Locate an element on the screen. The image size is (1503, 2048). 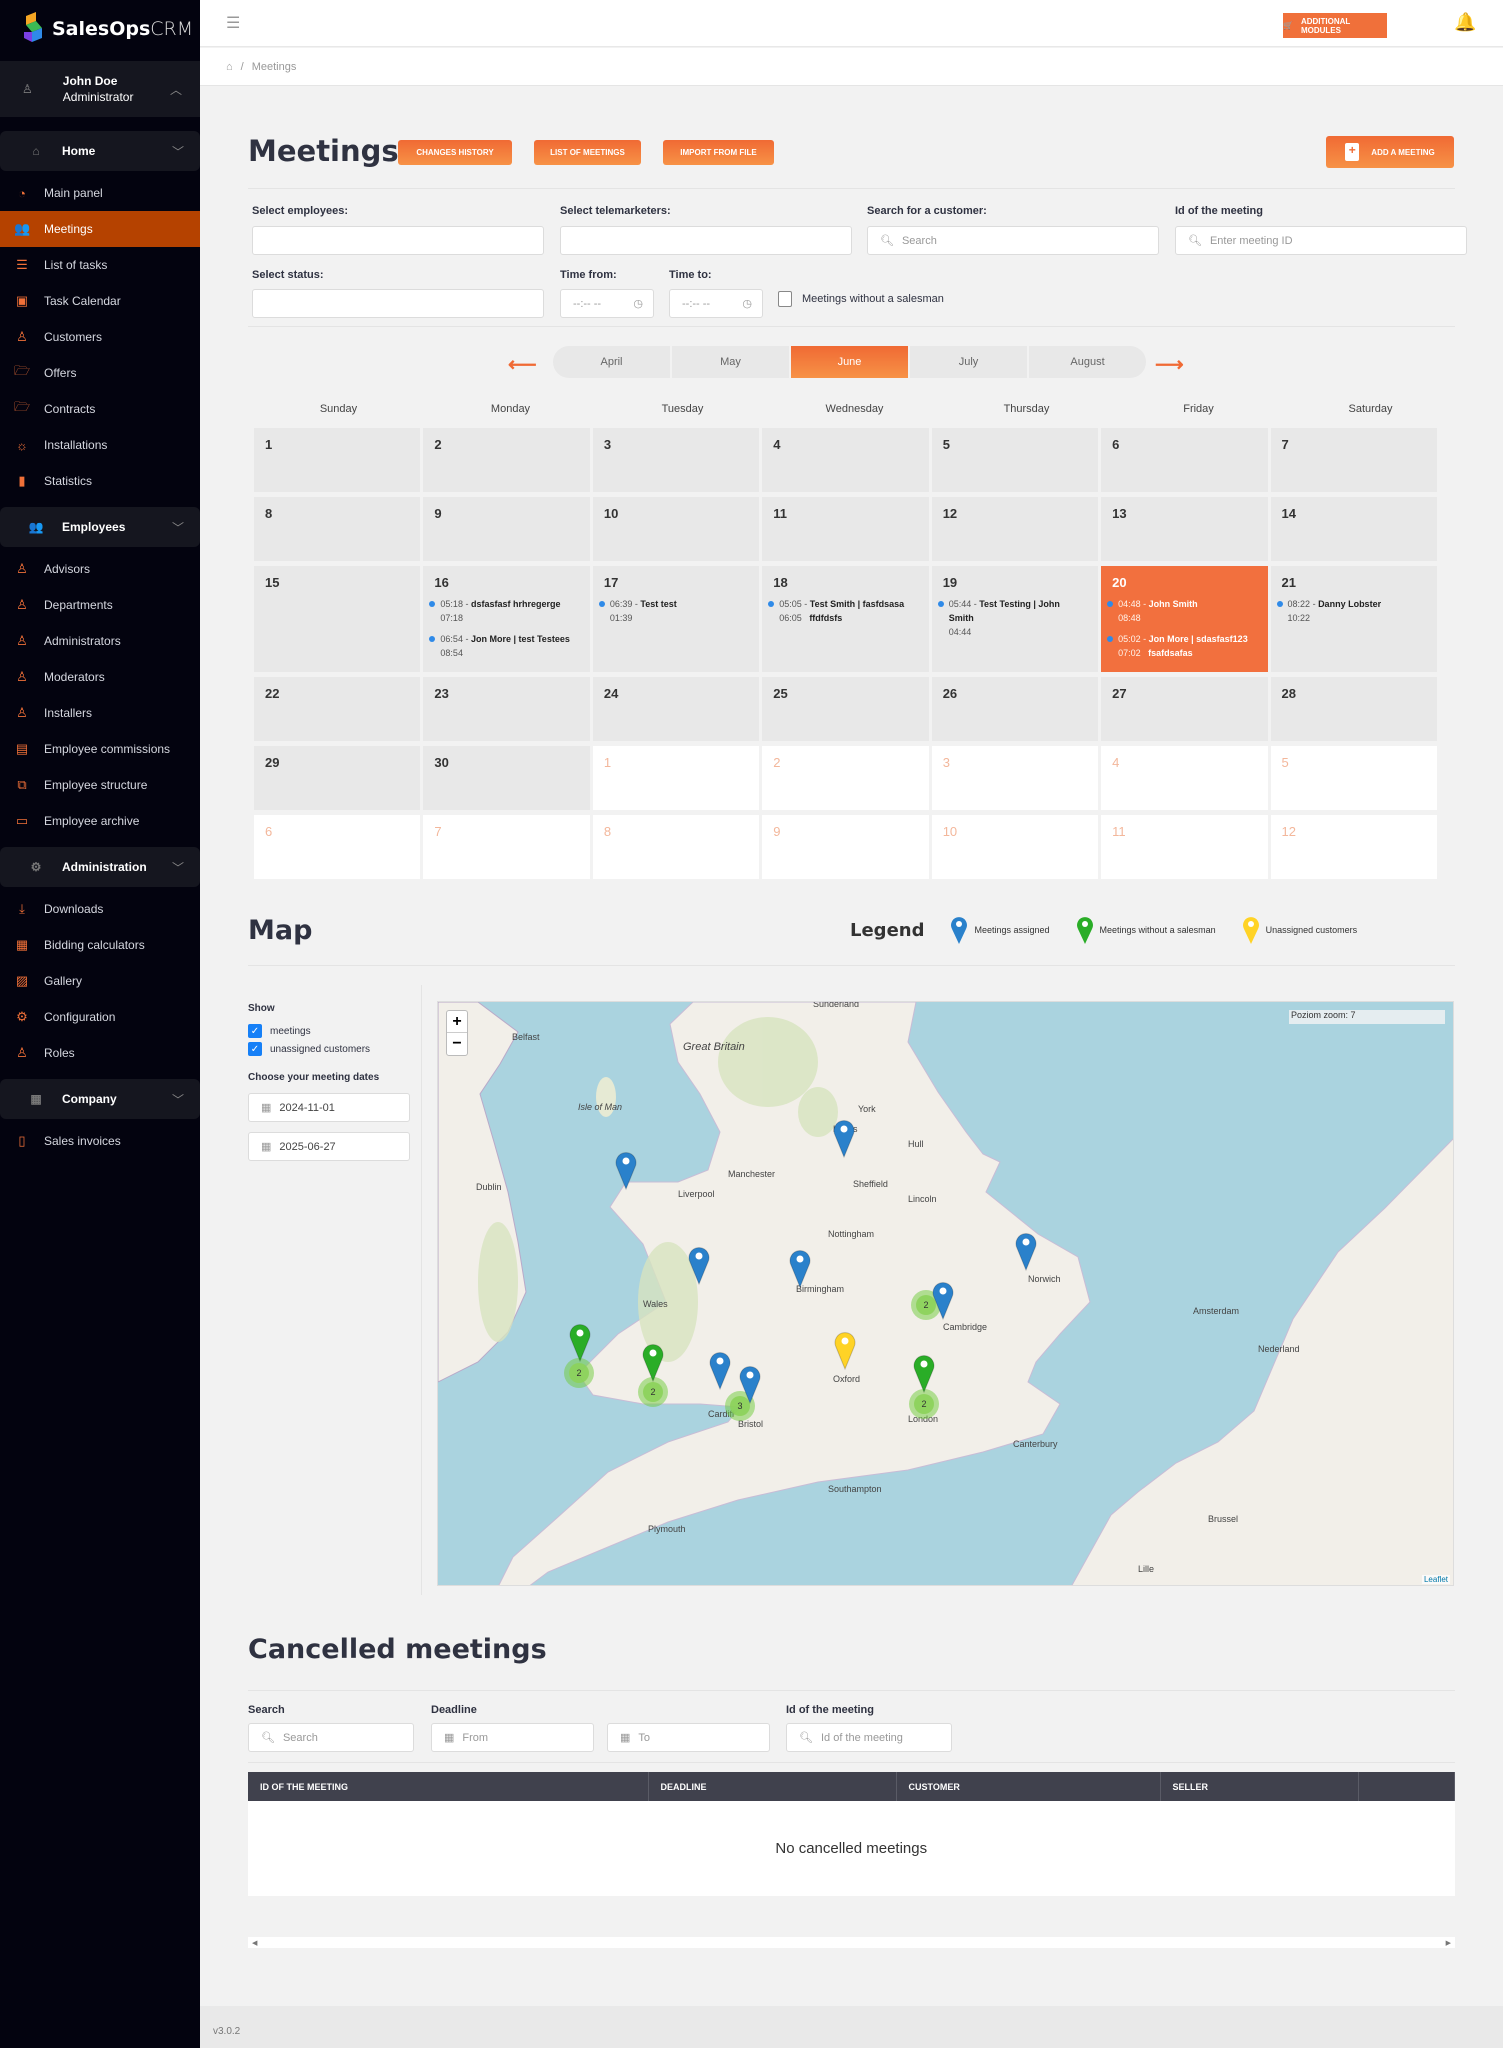
calendar-day: 22 is located at coordinates (337, 709).